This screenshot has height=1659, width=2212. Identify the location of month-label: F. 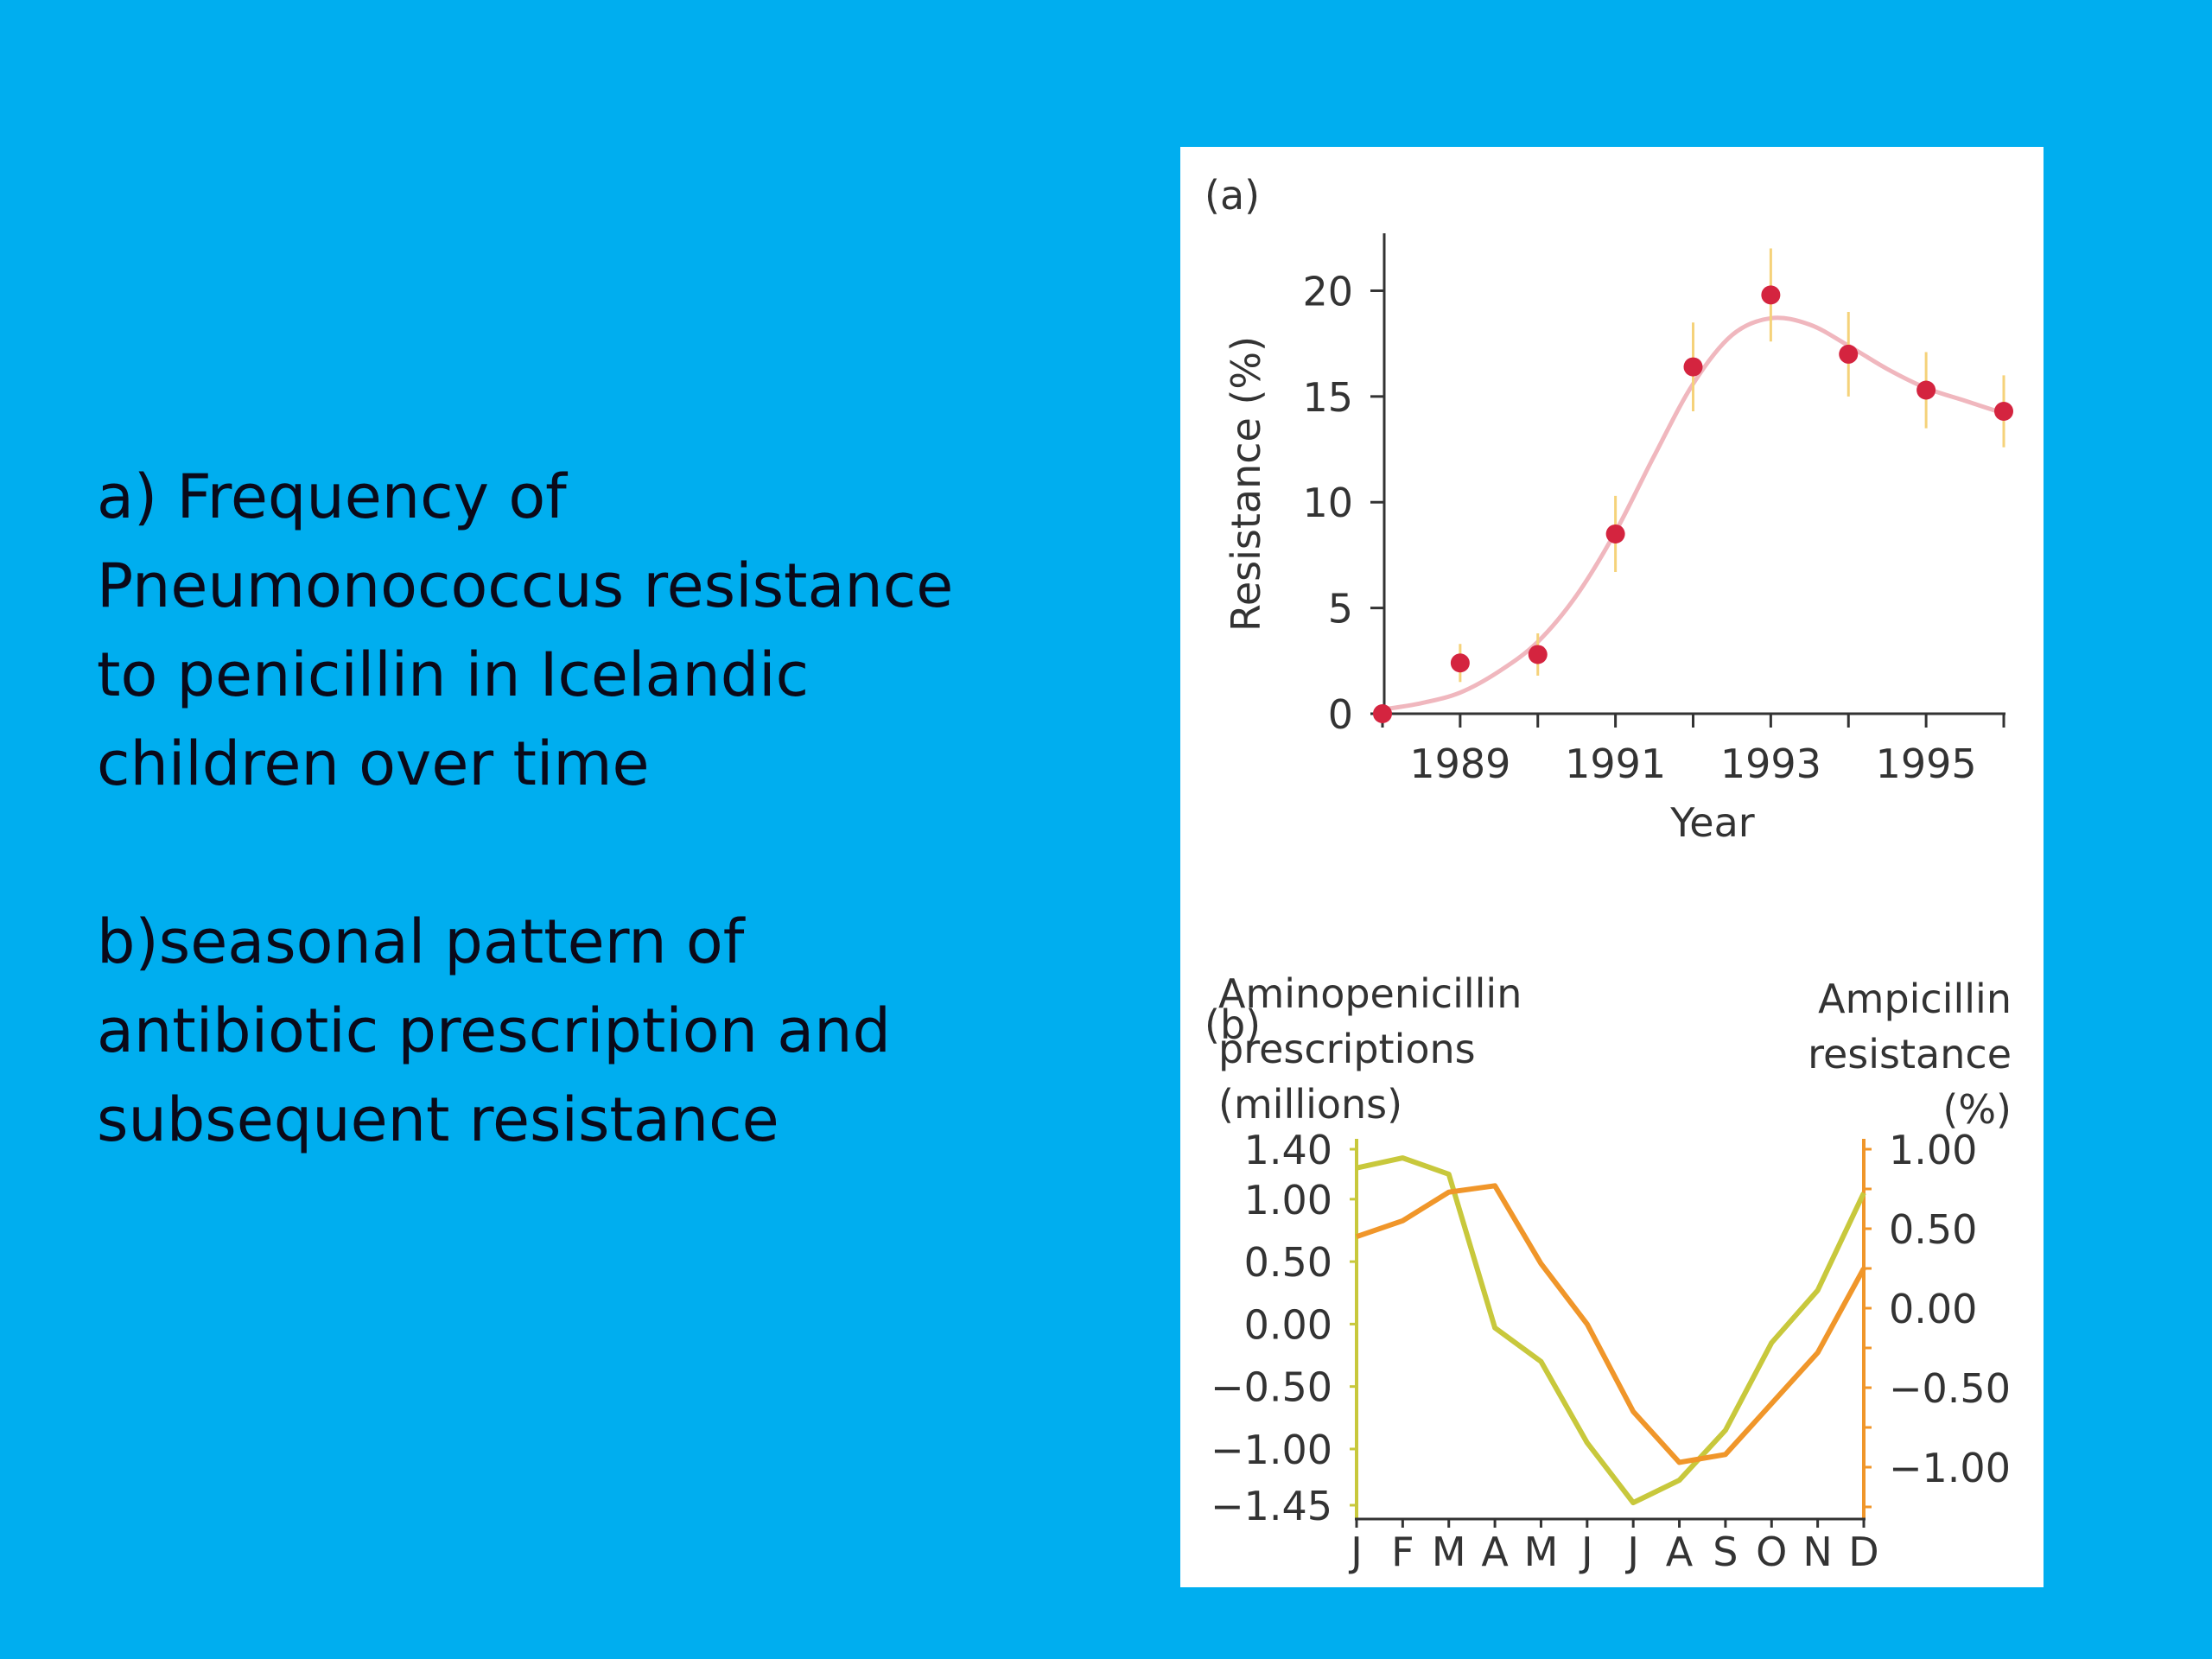
(1402, 1552).